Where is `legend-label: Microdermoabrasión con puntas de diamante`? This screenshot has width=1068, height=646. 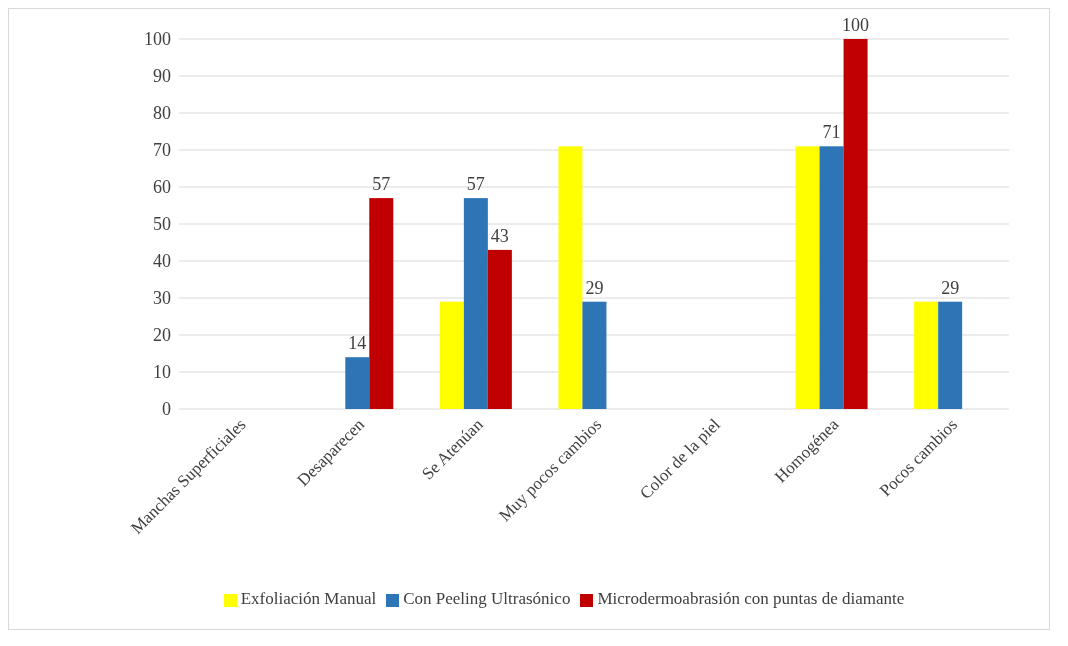 legend-label: Microdermoabrasión con puntas de diamante is located at coordinates (751, 598).